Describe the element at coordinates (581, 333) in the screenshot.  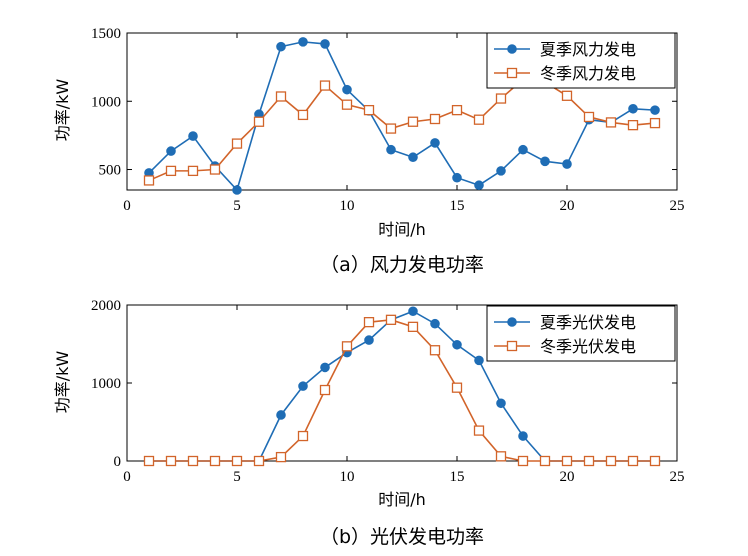
I see `solar-legend: 夏季光伏发电 冬季光伏发电` at that location.